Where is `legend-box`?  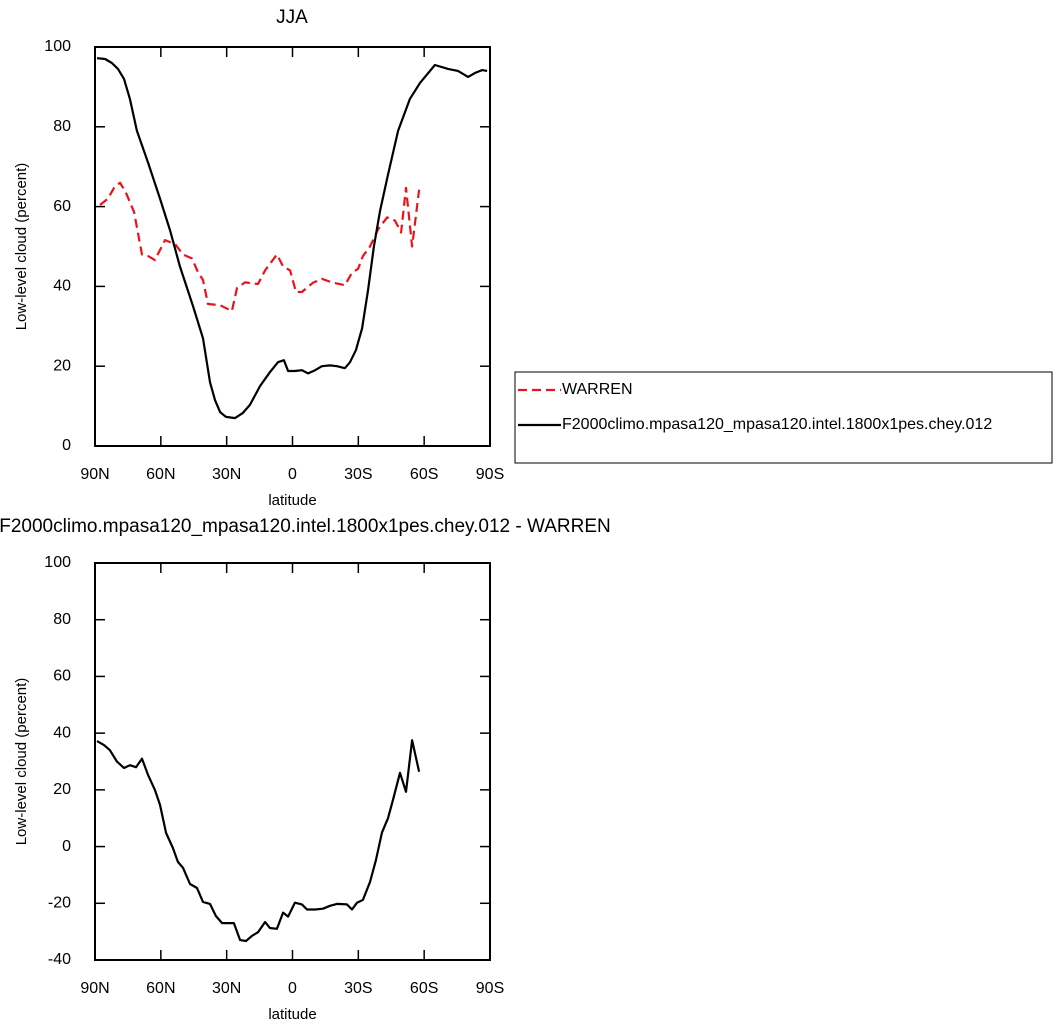 legend-box is located at coordinates (783, 417).